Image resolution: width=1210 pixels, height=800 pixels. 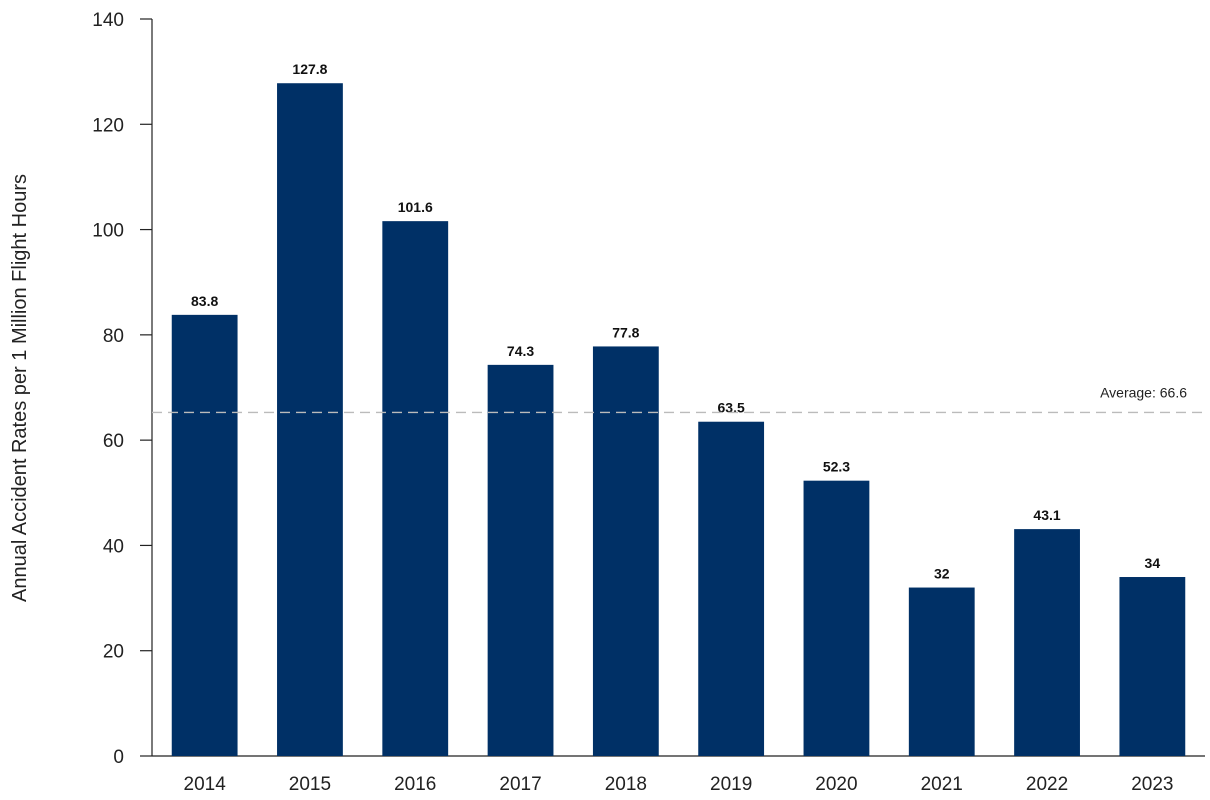 I want to click on x-tick-label: 2015, so click(x=310, y=784).